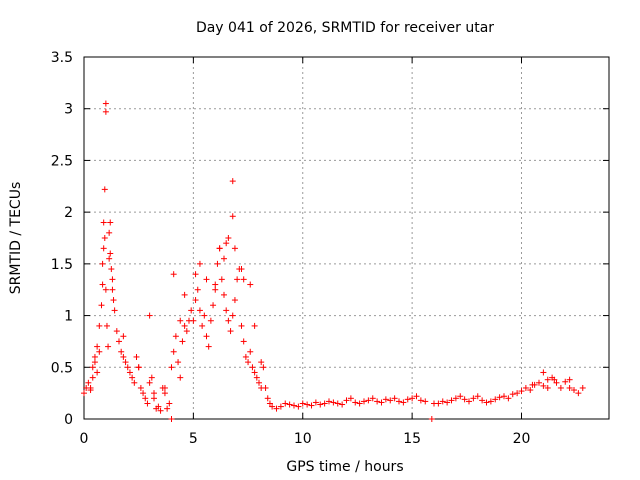 The width and height of the screenshot is (640, 480). I want to click on y-tick-label: 3.5, so click(62, 58).